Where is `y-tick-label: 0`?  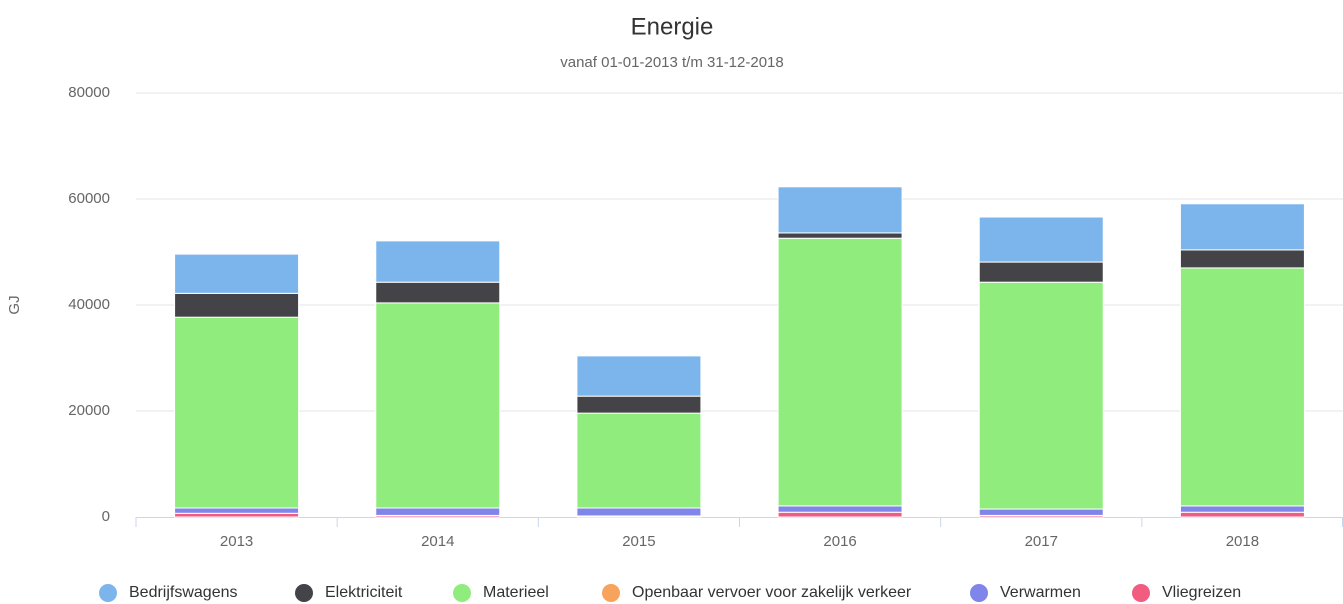
y-tick-label: 0 is located at coordinates (106, 516).